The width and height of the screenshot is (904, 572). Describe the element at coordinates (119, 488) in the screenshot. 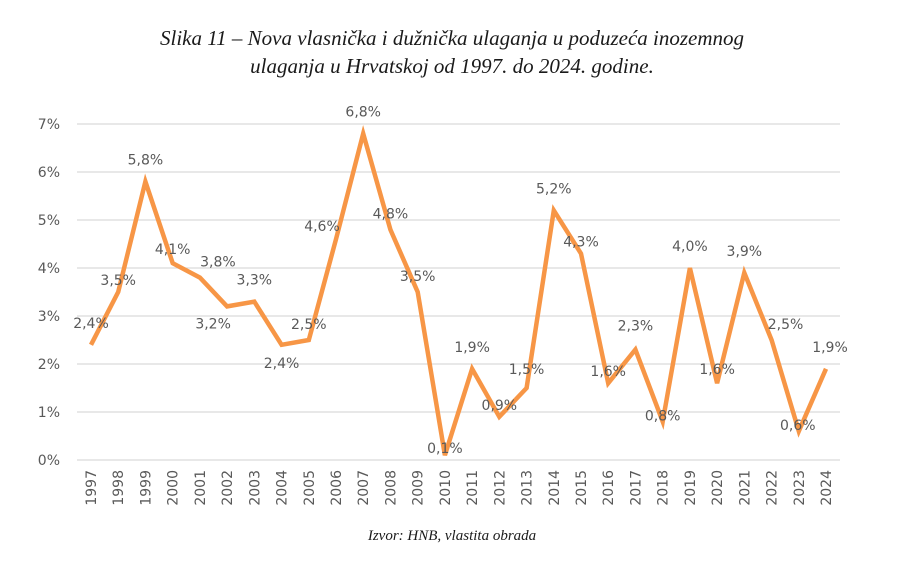

I see `x-tick-label: 1998` at that location.